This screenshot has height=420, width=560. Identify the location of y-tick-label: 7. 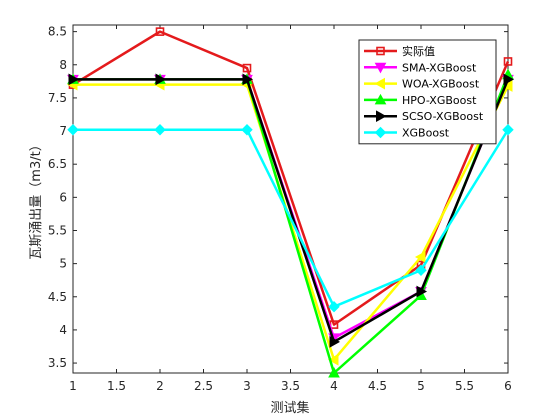
(63, 131).